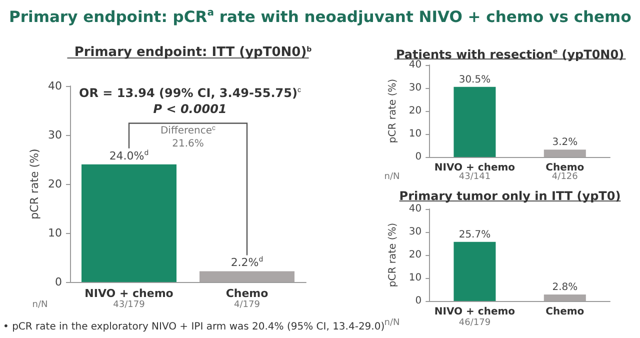  Describe the element at coordinates (474, 234) in the screenshot. I see `data-label: 25.7%` at that location.